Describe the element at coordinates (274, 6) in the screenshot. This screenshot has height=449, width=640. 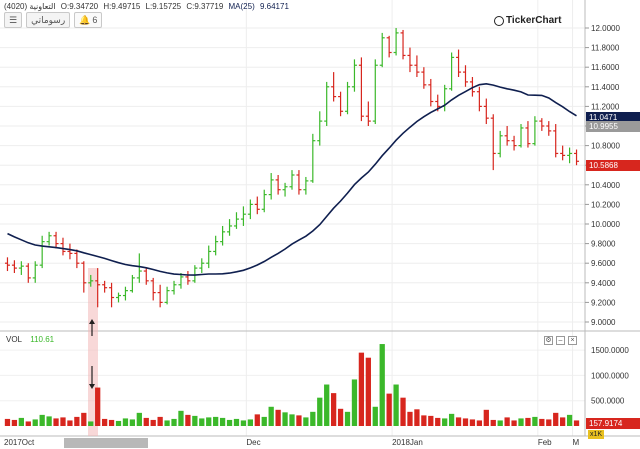
I see `ma-value: 9.64171` at that location.